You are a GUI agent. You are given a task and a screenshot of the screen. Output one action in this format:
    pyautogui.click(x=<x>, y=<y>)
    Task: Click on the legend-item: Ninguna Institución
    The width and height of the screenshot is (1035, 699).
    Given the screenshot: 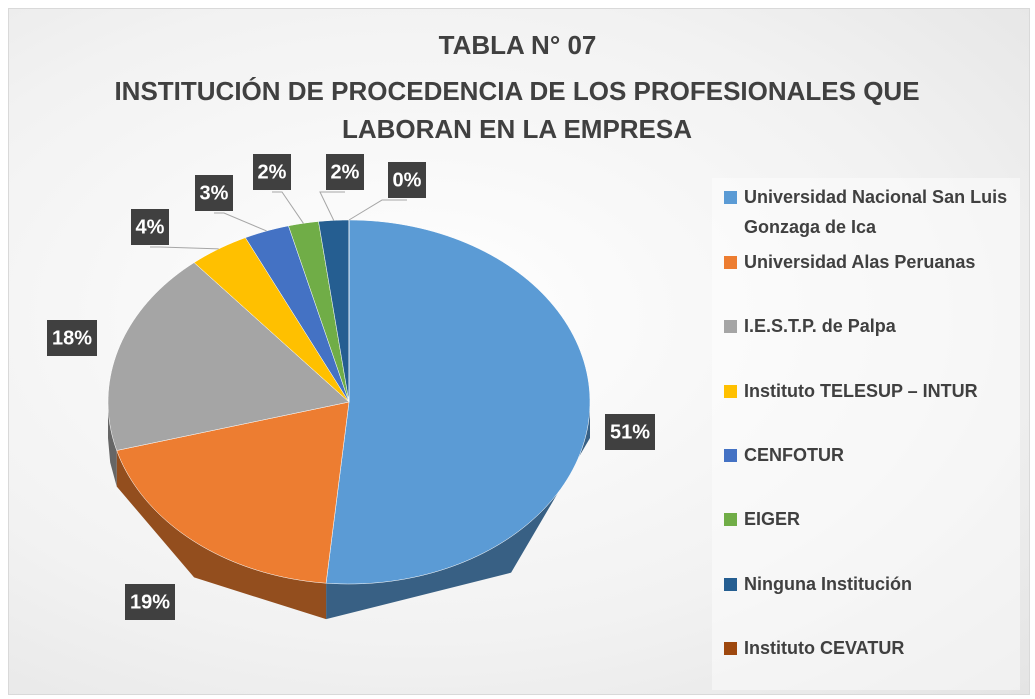 What is the action you would take?
    pyautogui.click(x=879, y=584)
    